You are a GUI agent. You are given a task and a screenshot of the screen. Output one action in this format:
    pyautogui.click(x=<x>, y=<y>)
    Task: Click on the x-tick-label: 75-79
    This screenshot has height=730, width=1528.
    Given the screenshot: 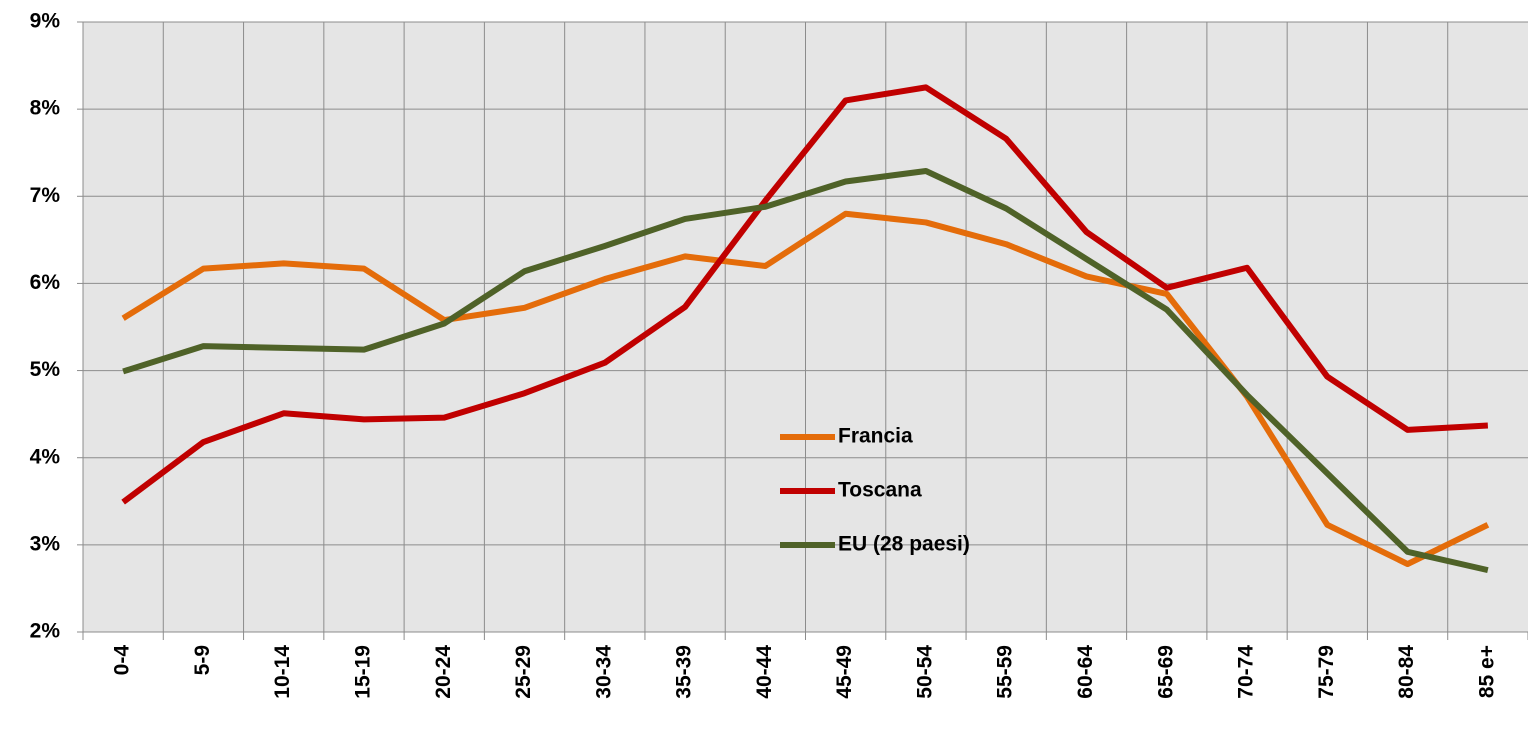 What is the action you would take?
    pyautogui.click(x=1326, y=672)
    